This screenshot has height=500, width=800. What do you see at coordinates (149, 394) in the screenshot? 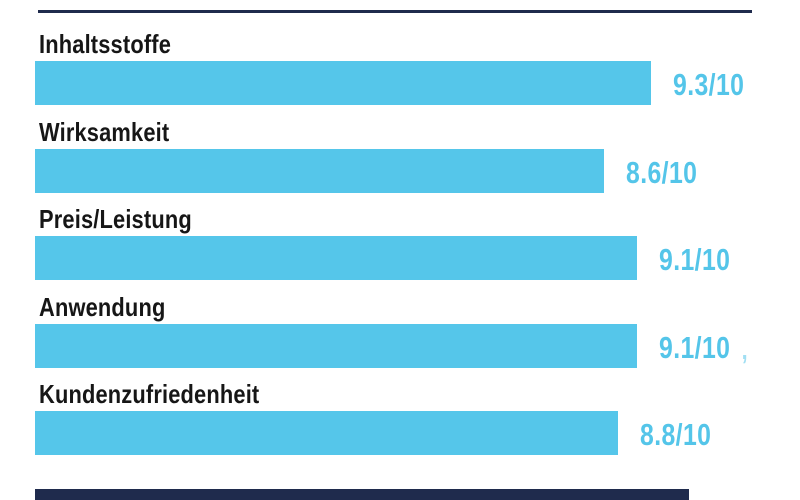
I see `rating-category-label: Kundenzufriedenheit` at bounding box center [149, 394].